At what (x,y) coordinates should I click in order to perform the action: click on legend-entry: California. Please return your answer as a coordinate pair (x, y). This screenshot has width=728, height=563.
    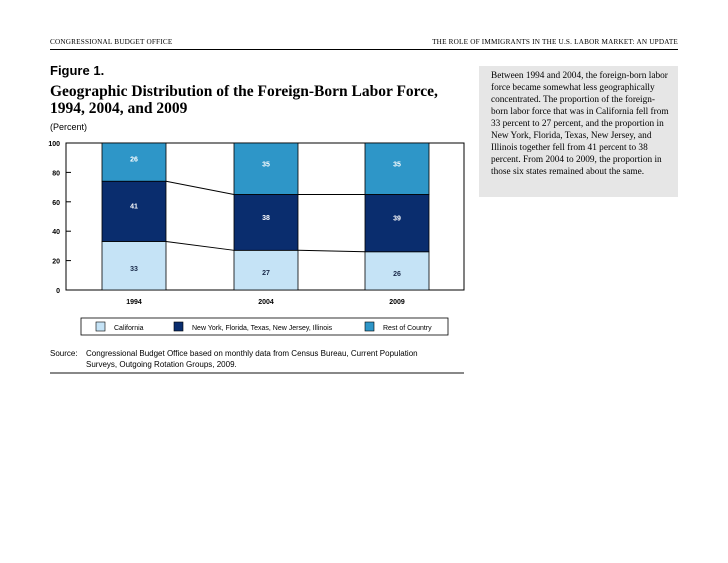
    Looking at the image, I should click on (129, 328).